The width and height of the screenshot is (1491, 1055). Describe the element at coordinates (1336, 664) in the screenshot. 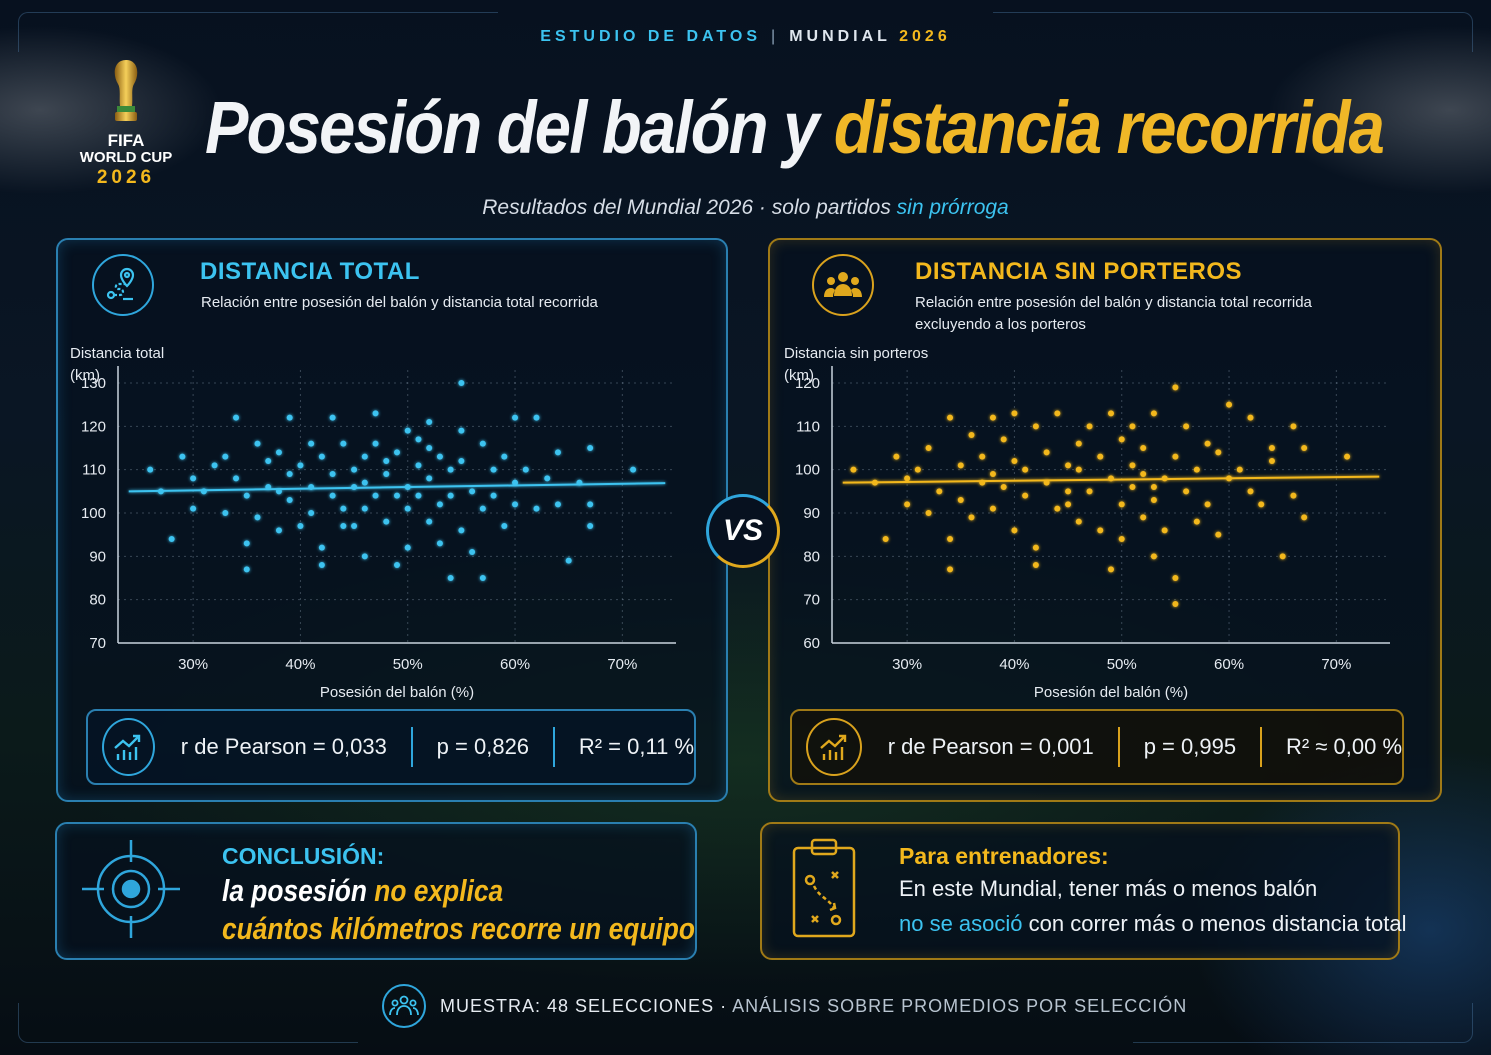

I see `x-tick-label: 70%` at that location.